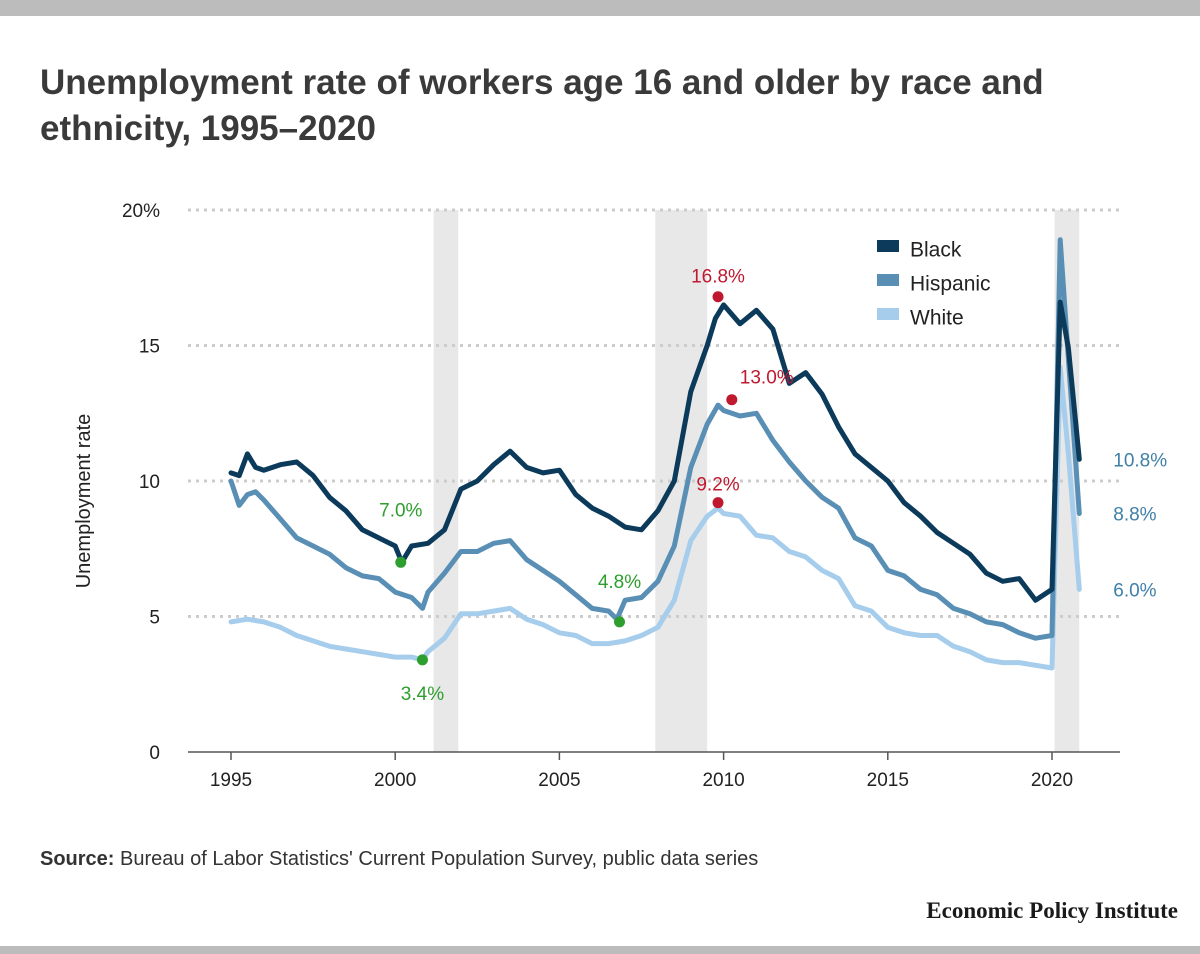  I want to click on x-tick-label-1995: 1995, so click(231, 780).